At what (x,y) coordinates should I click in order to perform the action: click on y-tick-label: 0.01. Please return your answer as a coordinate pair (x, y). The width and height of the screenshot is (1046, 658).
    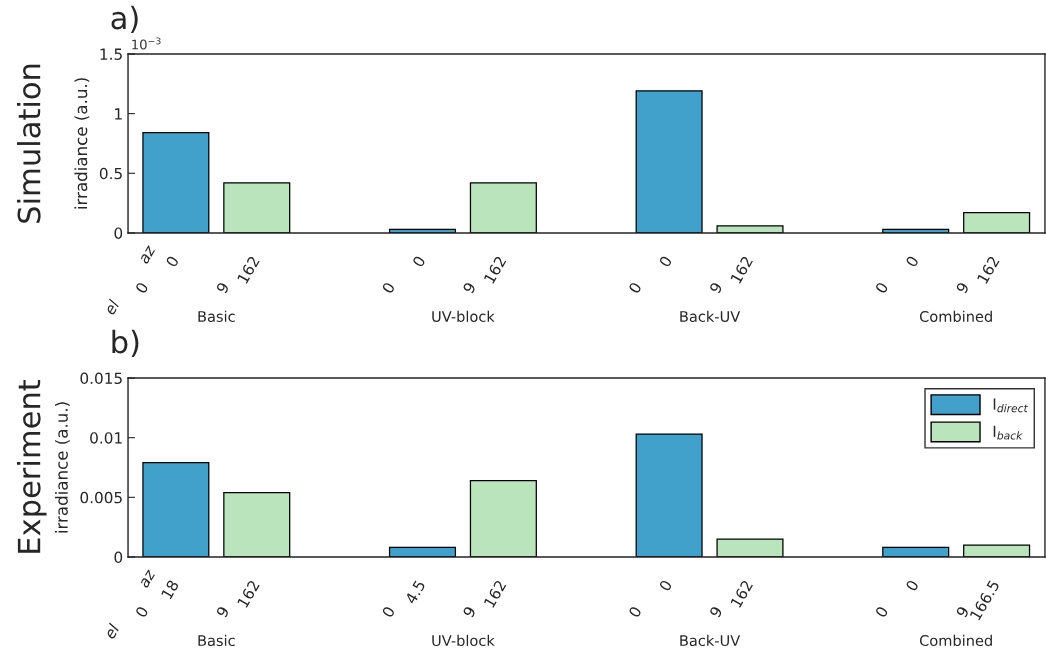
    Looking at the image, I should click on (106, 438).